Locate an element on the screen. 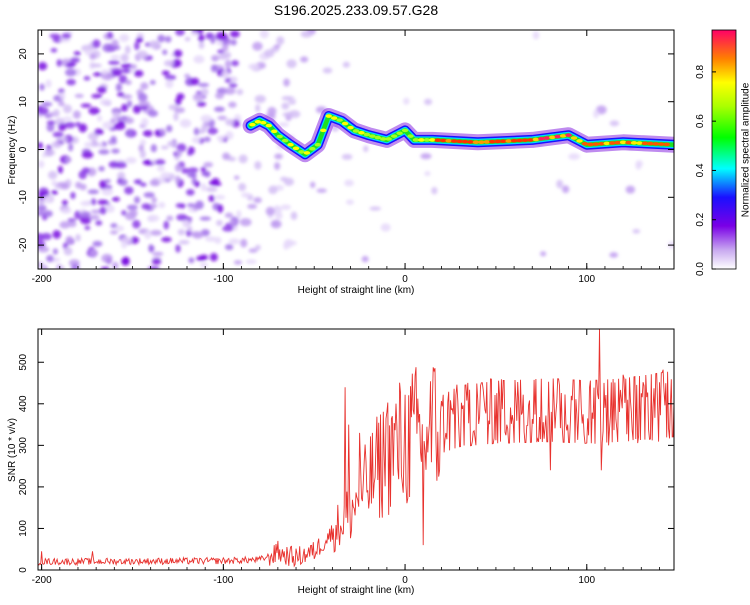 The image size is (750, 605). snr-xlabel: Height of straight line (km) is located at coordinates (356, 590).